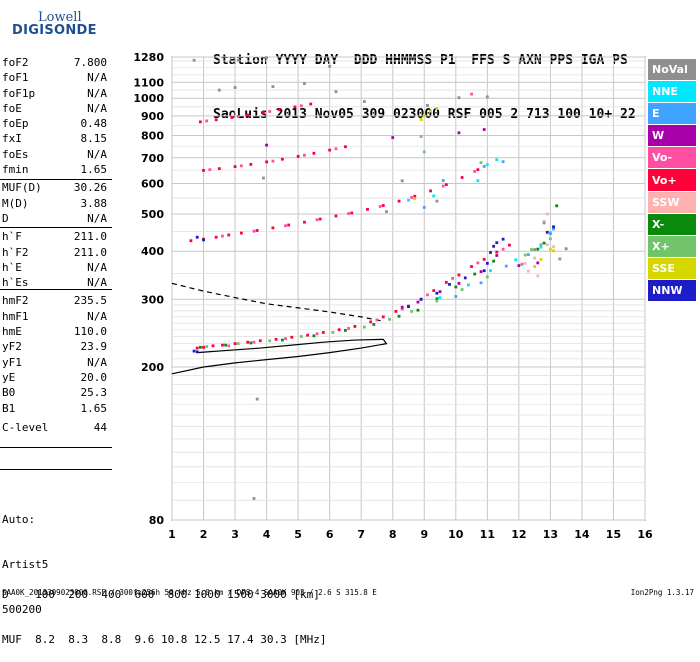 The width and height of the screenshot is (700, 662). What do you see at coordinates (90, 252) in the screenshot?
I see `param-value-h-f2: 211.0` at bounding box center [90, 252].